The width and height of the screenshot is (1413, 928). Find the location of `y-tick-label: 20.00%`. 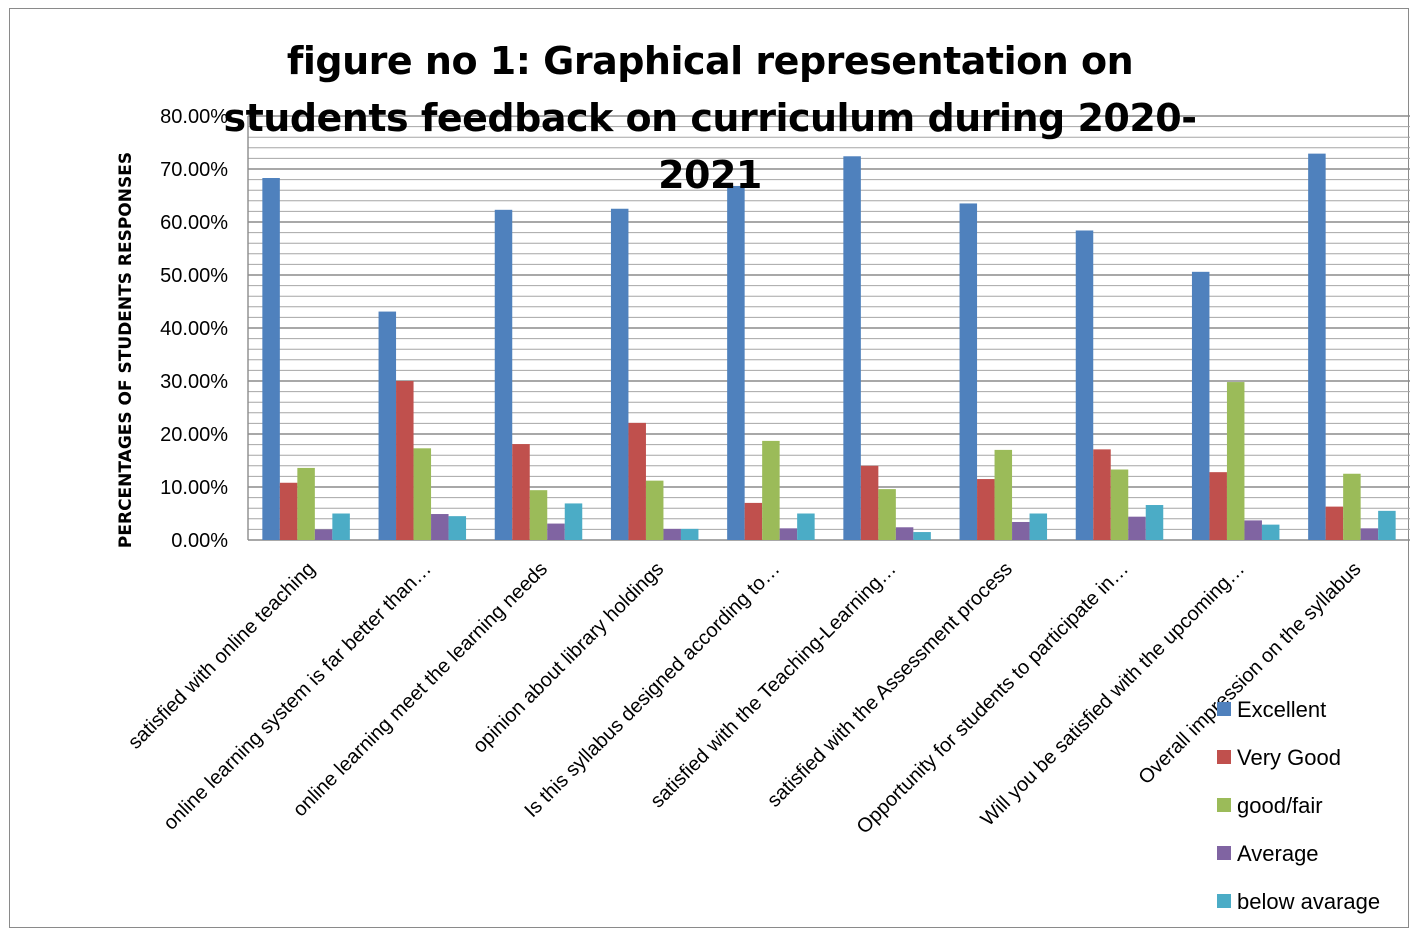

y-tick-label: 20.00% is located at coordinates (194, 435).